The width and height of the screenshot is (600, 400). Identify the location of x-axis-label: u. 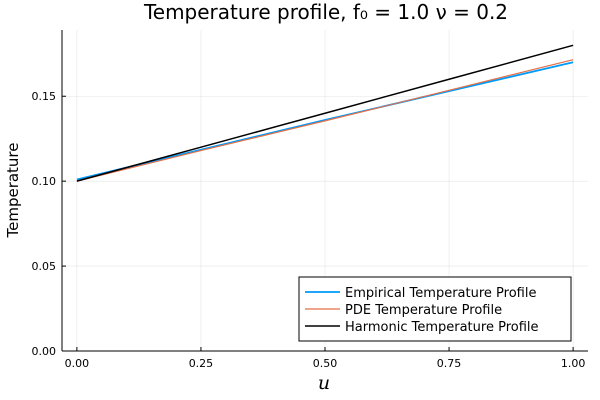
(324, 383).